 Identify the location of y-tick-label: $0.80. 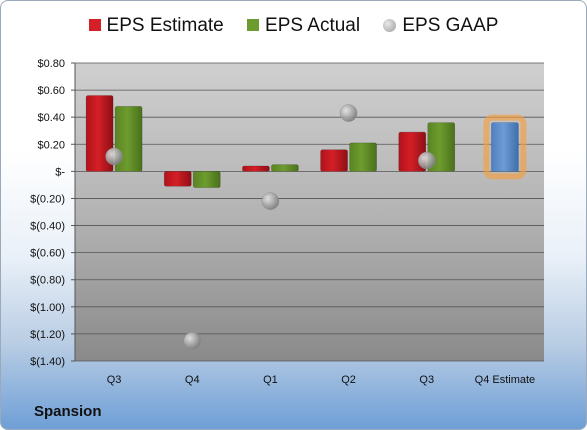
(51, 64).